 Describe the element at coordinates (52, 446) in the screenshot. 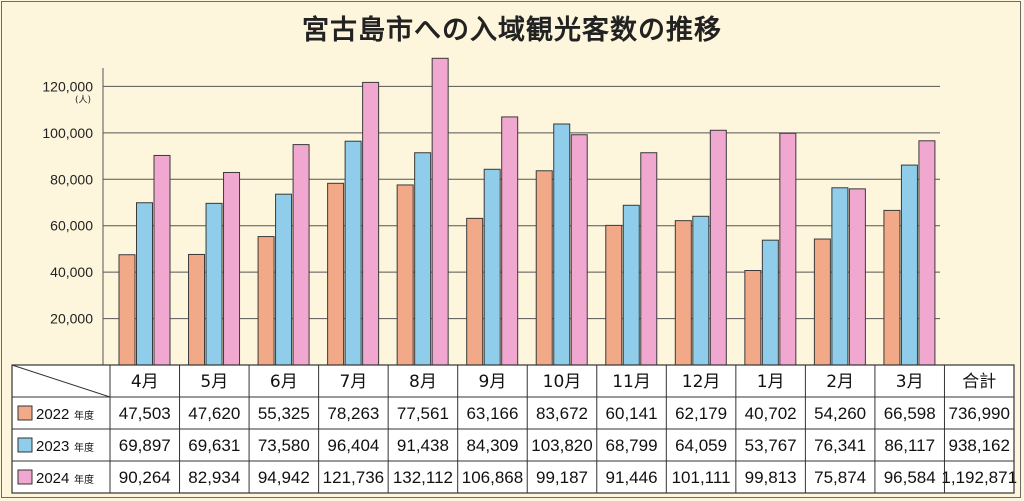

I see `legend-year: 2023` at that location.